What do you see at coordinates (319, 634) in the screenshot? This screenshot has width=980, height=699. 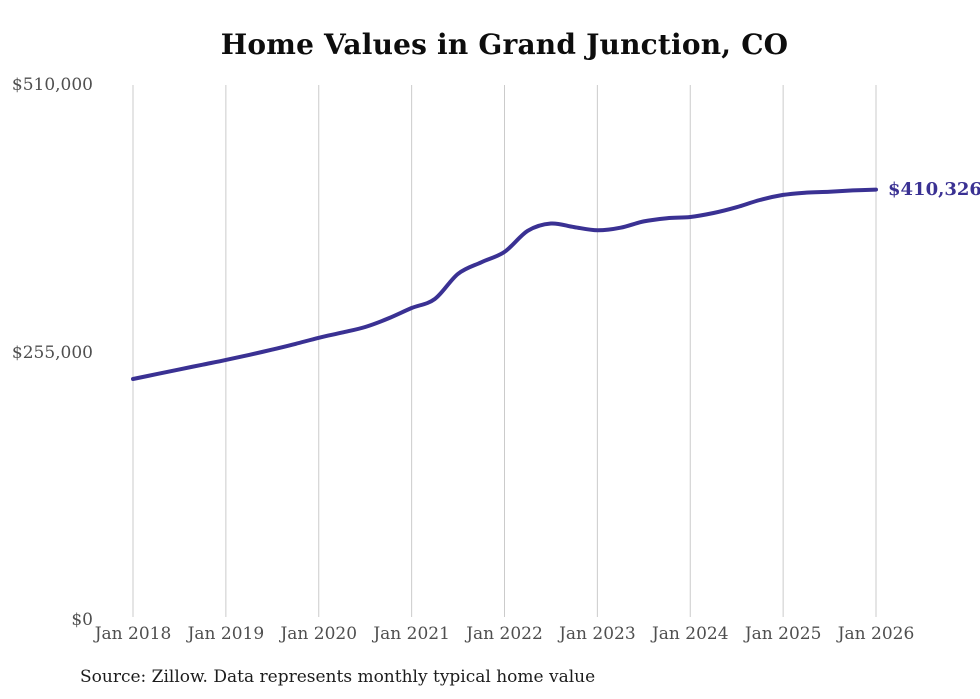 I see `x-axis-tick-label: Jan 2020` at bounding box center [319, 634].